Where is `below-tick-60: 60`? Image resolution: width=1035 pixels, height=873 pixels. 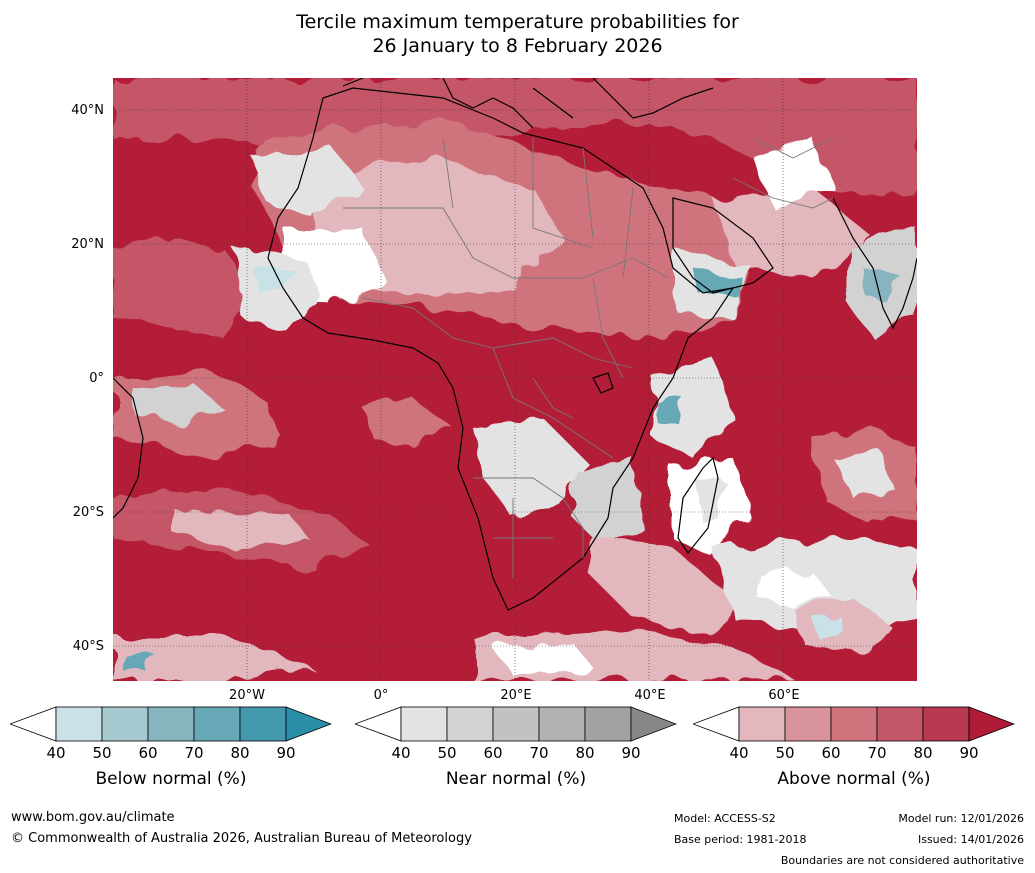 below-tick-60: 60 is located at coordinates (148, 753).